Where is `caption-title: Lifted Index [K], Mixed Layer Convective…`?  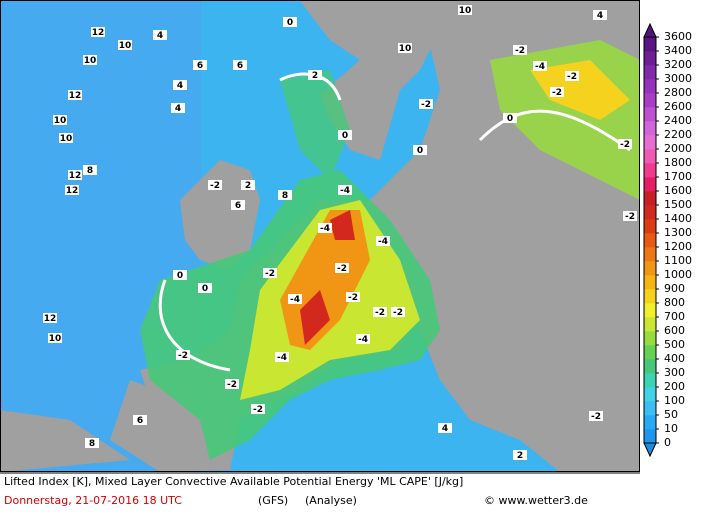
caption-title: Lifted Index [K], Mixed Layer Convective… is located at coordinates (233, 481).